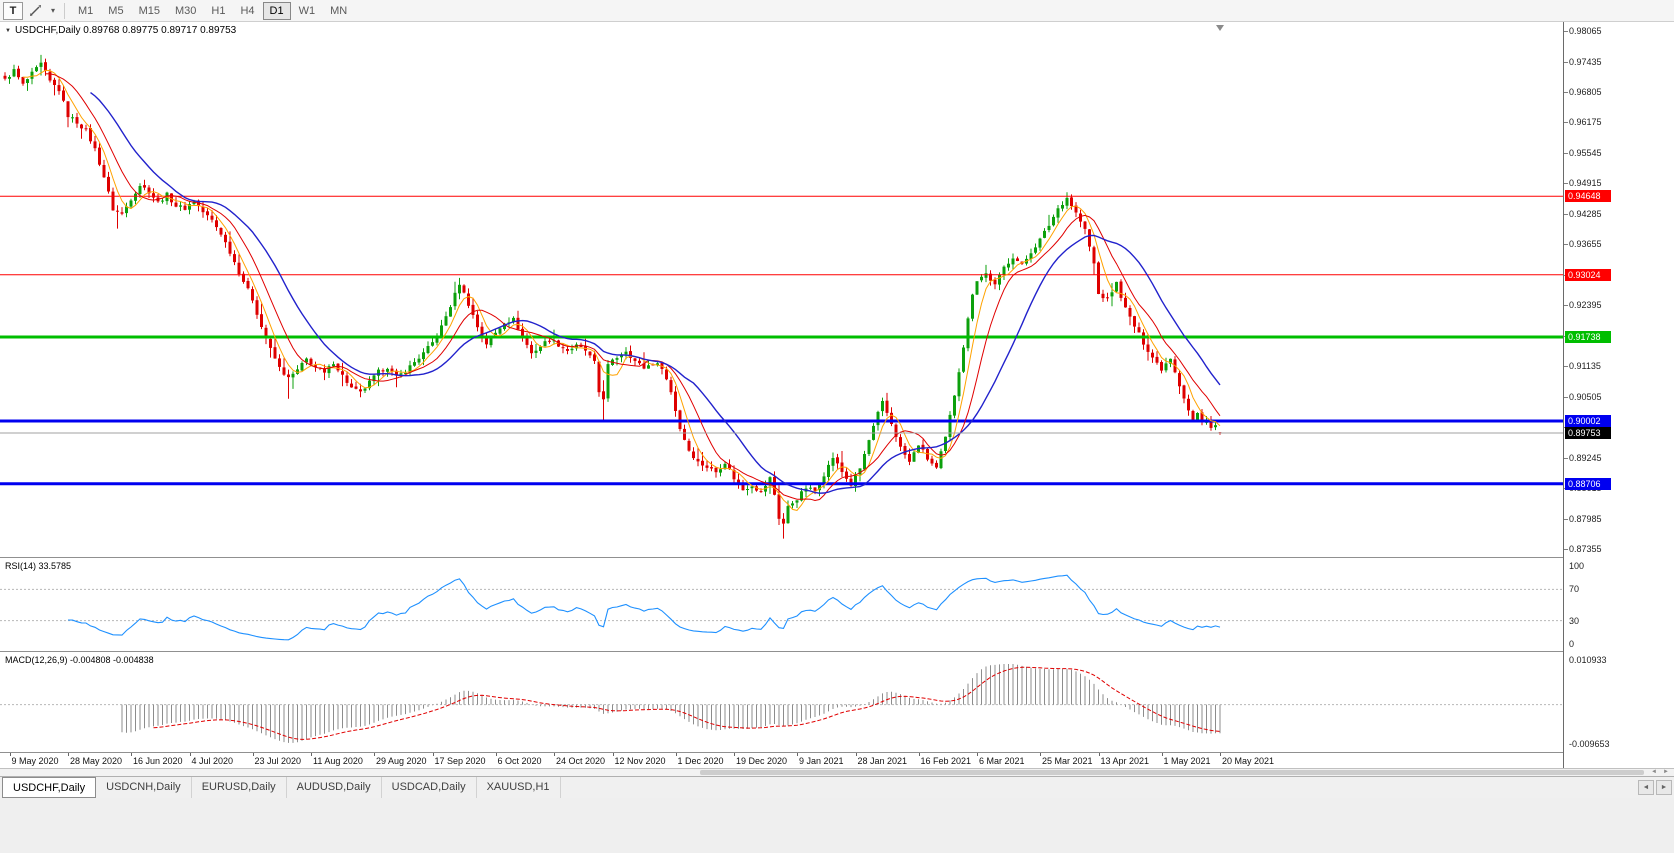 Image resolution: width=1674 pixels, height=853 pixels. I want to click on macd-histogram-layer, so click(671, 703).